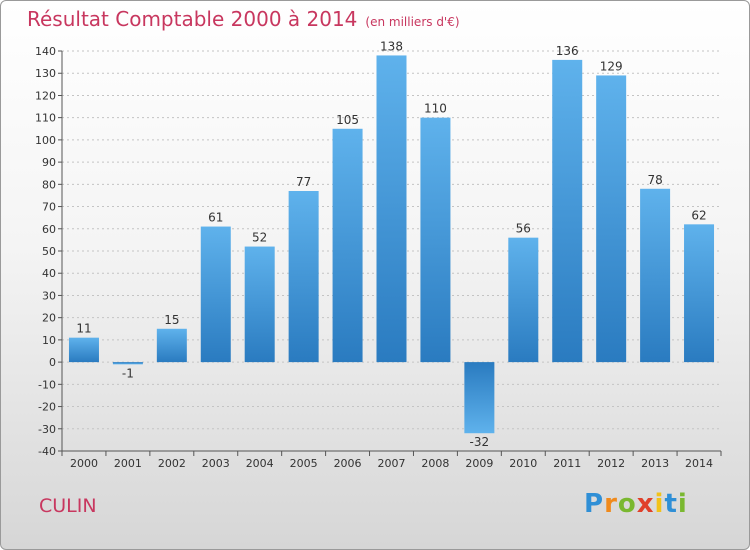 This screenshot has height=550, width=750. Describe the element at coordinates (49, 318) in the screenshot. I see `y-tick-label: 20` at that location.